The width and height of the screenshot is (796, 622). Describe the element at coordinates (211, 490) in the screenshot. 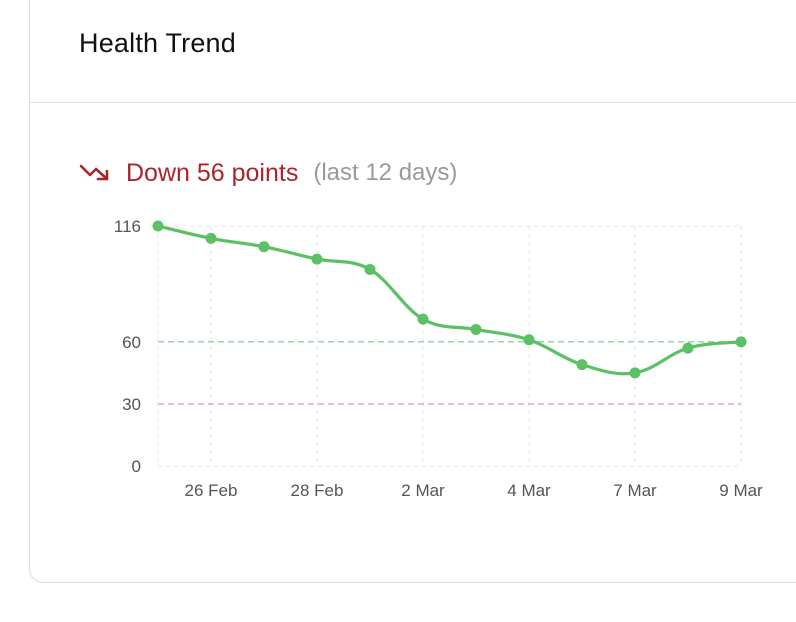

I see `x-tick-label: 26 Feb` at that location.